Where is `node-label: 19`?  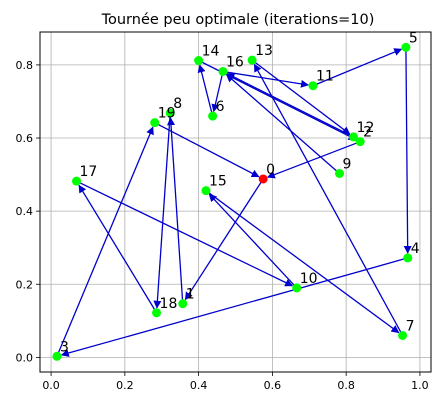
node-label: 19 is located at coordinates (167, 114).